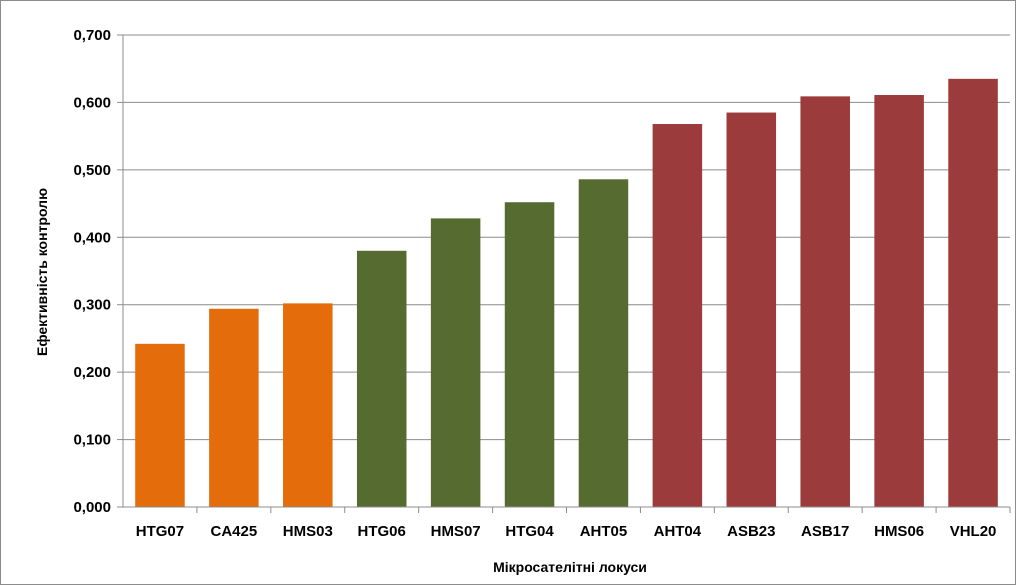 The width and height of the screenshot is (1016, 585). Describe the element at coordinates (825, 531) in the screenshot. I see `x-tick-label: ASB17` at that location.